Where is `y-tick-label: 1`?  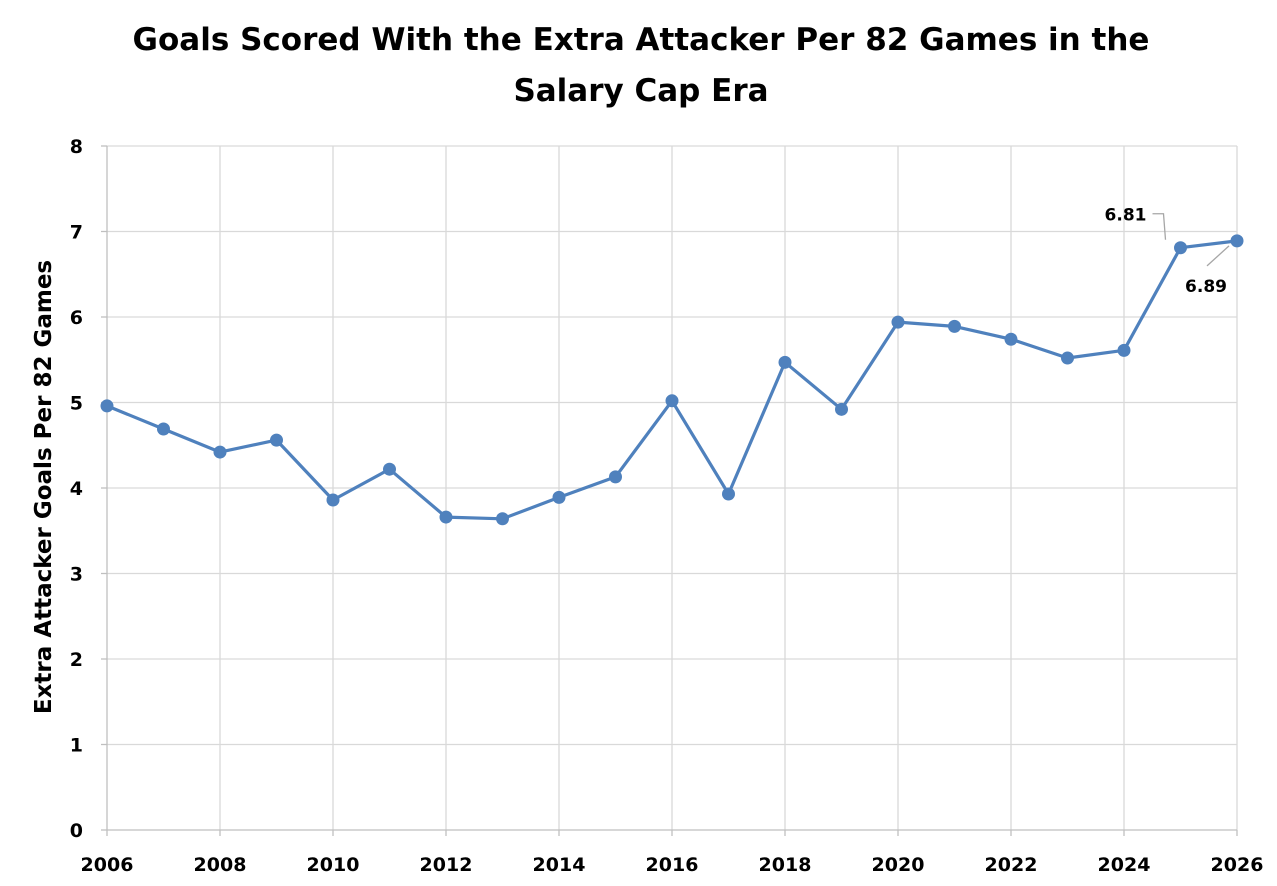
y-tick-label: 1 is located at coordinates (76, 746).